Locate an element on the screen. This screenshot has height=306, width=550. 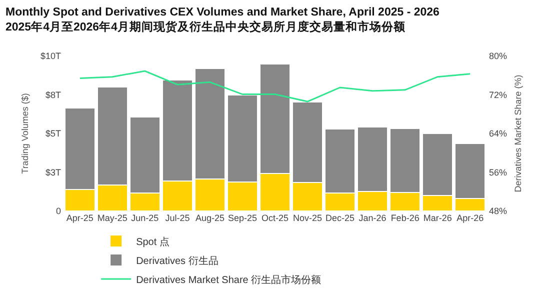
x-tick-label: Mar-26 is located at coordinates (437, 218).